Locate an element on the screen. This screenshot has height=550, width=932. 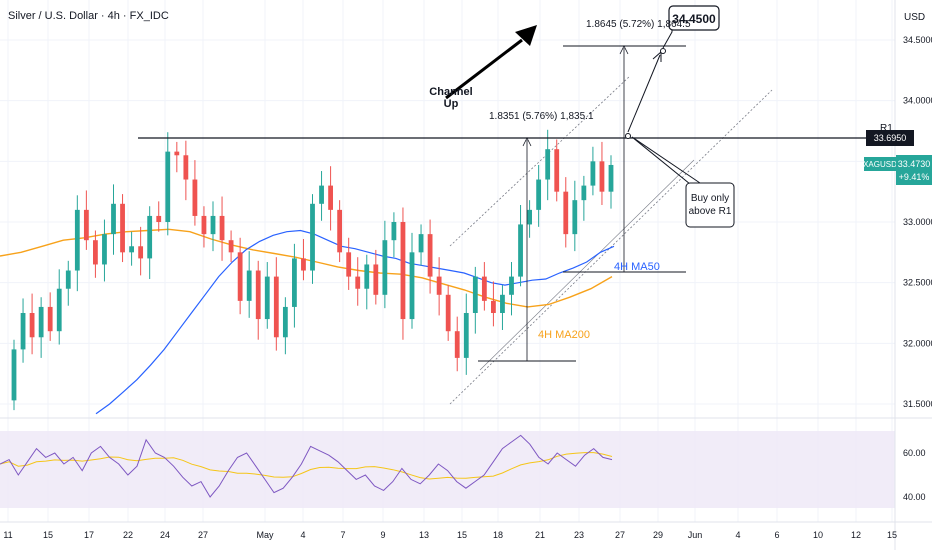
target-value-label: 34.4500 is located at coordinates (694, 19).